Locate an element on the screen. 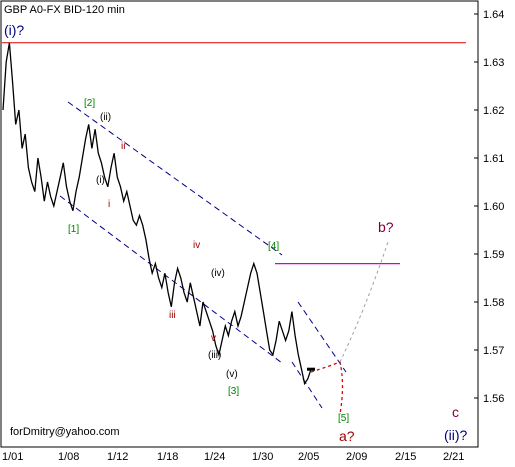 The image size is (515, 467). wave-label-black: (iv) is located at coordinates (218, 273).